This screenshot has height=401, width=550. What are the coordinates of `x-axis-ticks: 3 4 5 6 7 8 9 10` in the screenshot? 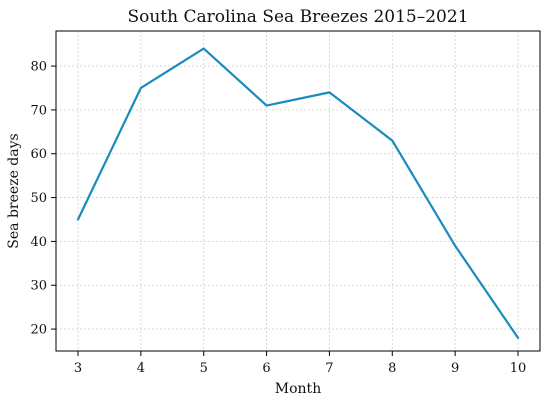 It's located at (300, 363).